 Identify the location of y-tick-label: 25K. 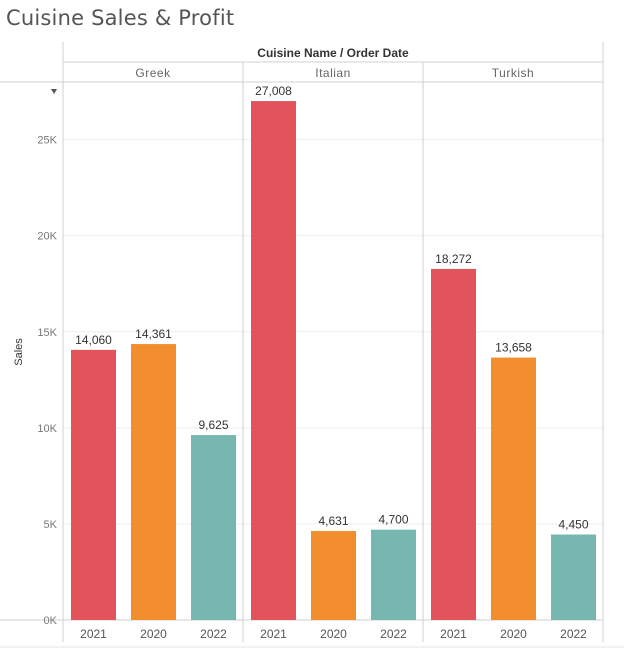
(47, 141).